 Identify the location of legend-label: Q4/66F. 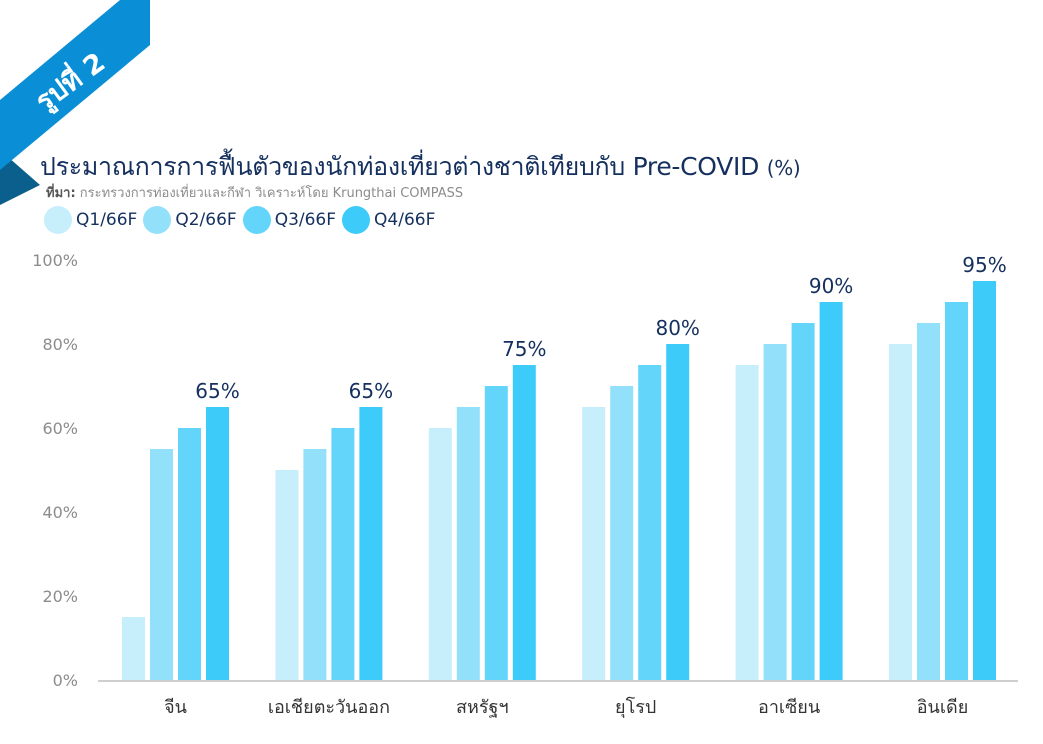
(405, 220).